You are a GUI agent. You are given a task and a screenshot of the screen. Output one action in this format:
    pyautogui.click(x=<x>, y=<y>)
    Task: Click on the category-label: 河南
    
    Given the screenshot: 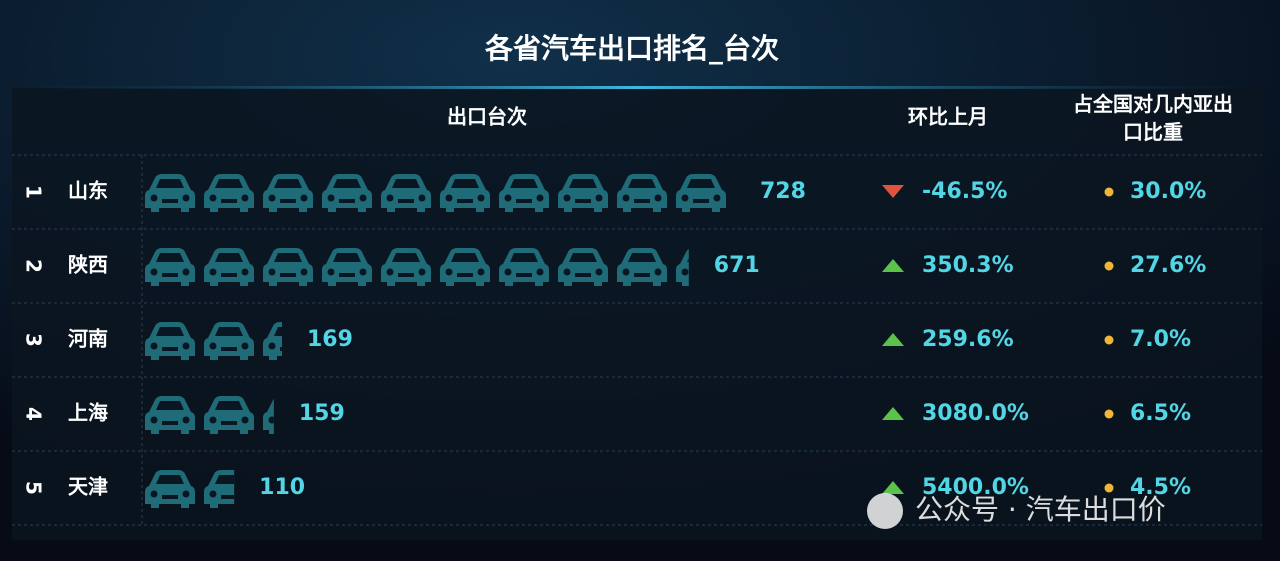 What is the action you would take?
    pyautogui.click(x=88, y=339)
    